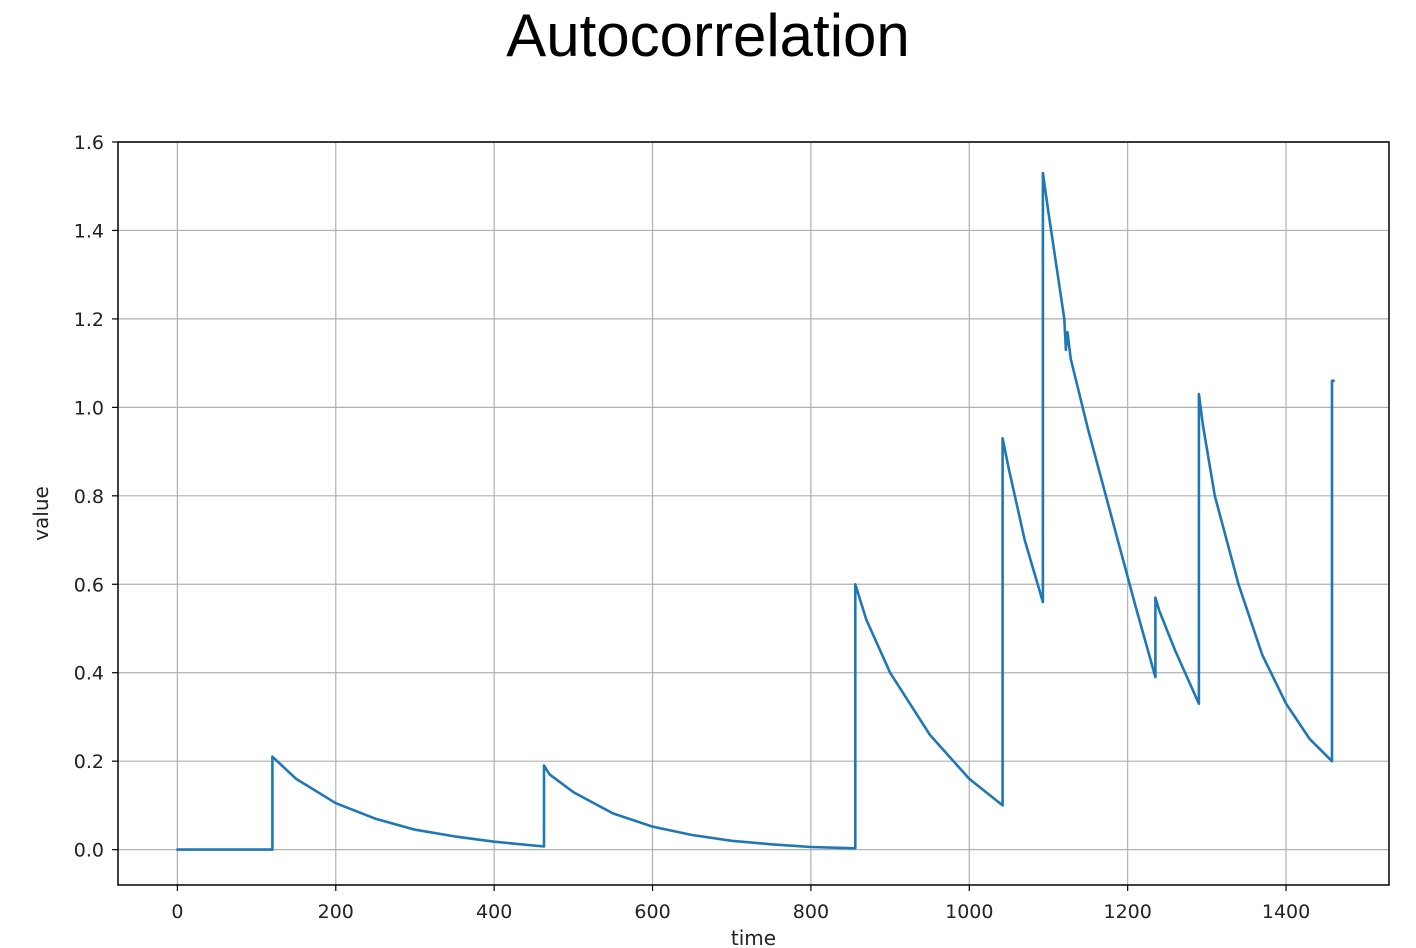  Describe the element at coordinates (89, 231) in the screenshot. I see `y-tick-label: 1.4` at that location.